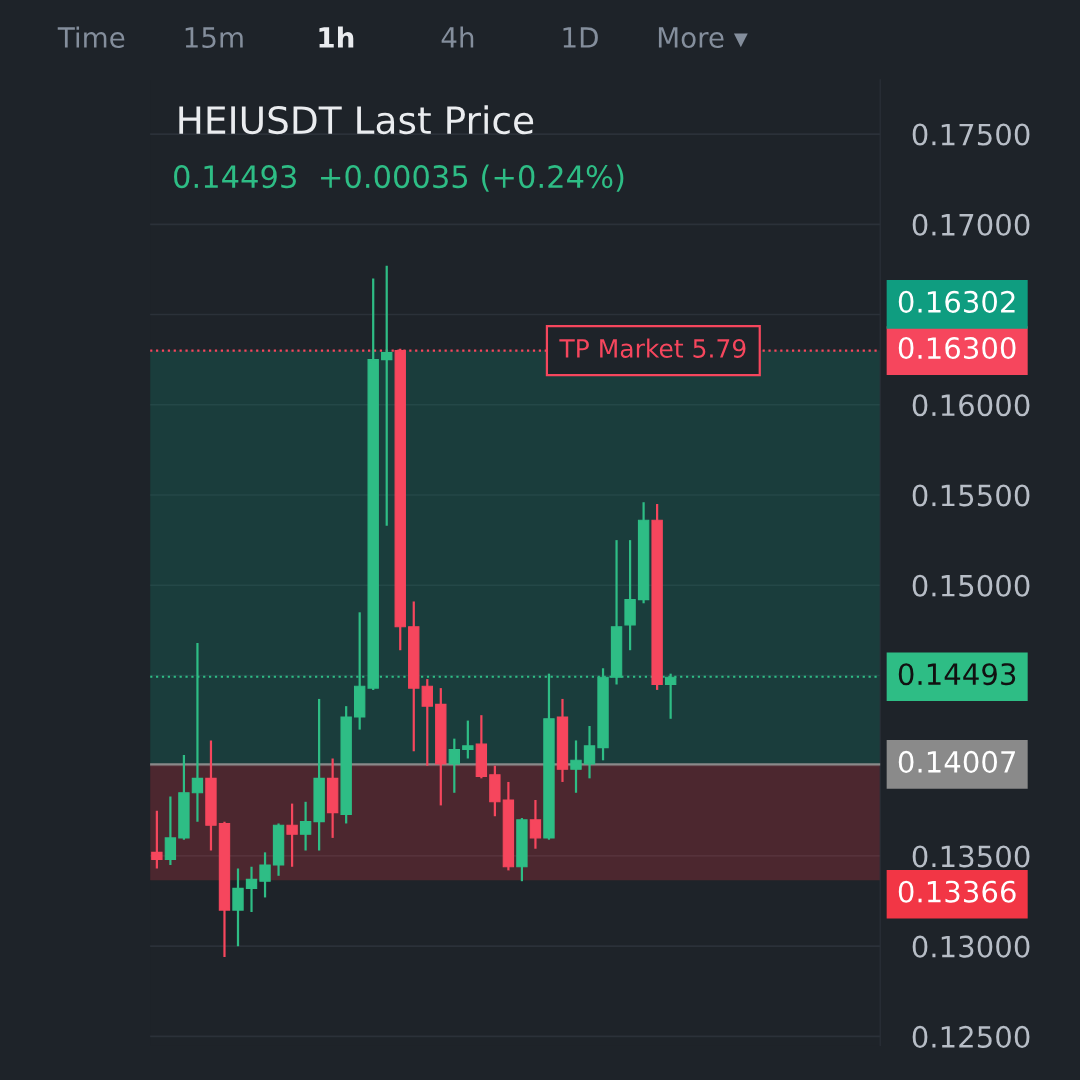  Describe the element at coordinates (971, 946) in the screenshot. I see `y-tick-label: 0.13000` at that location.